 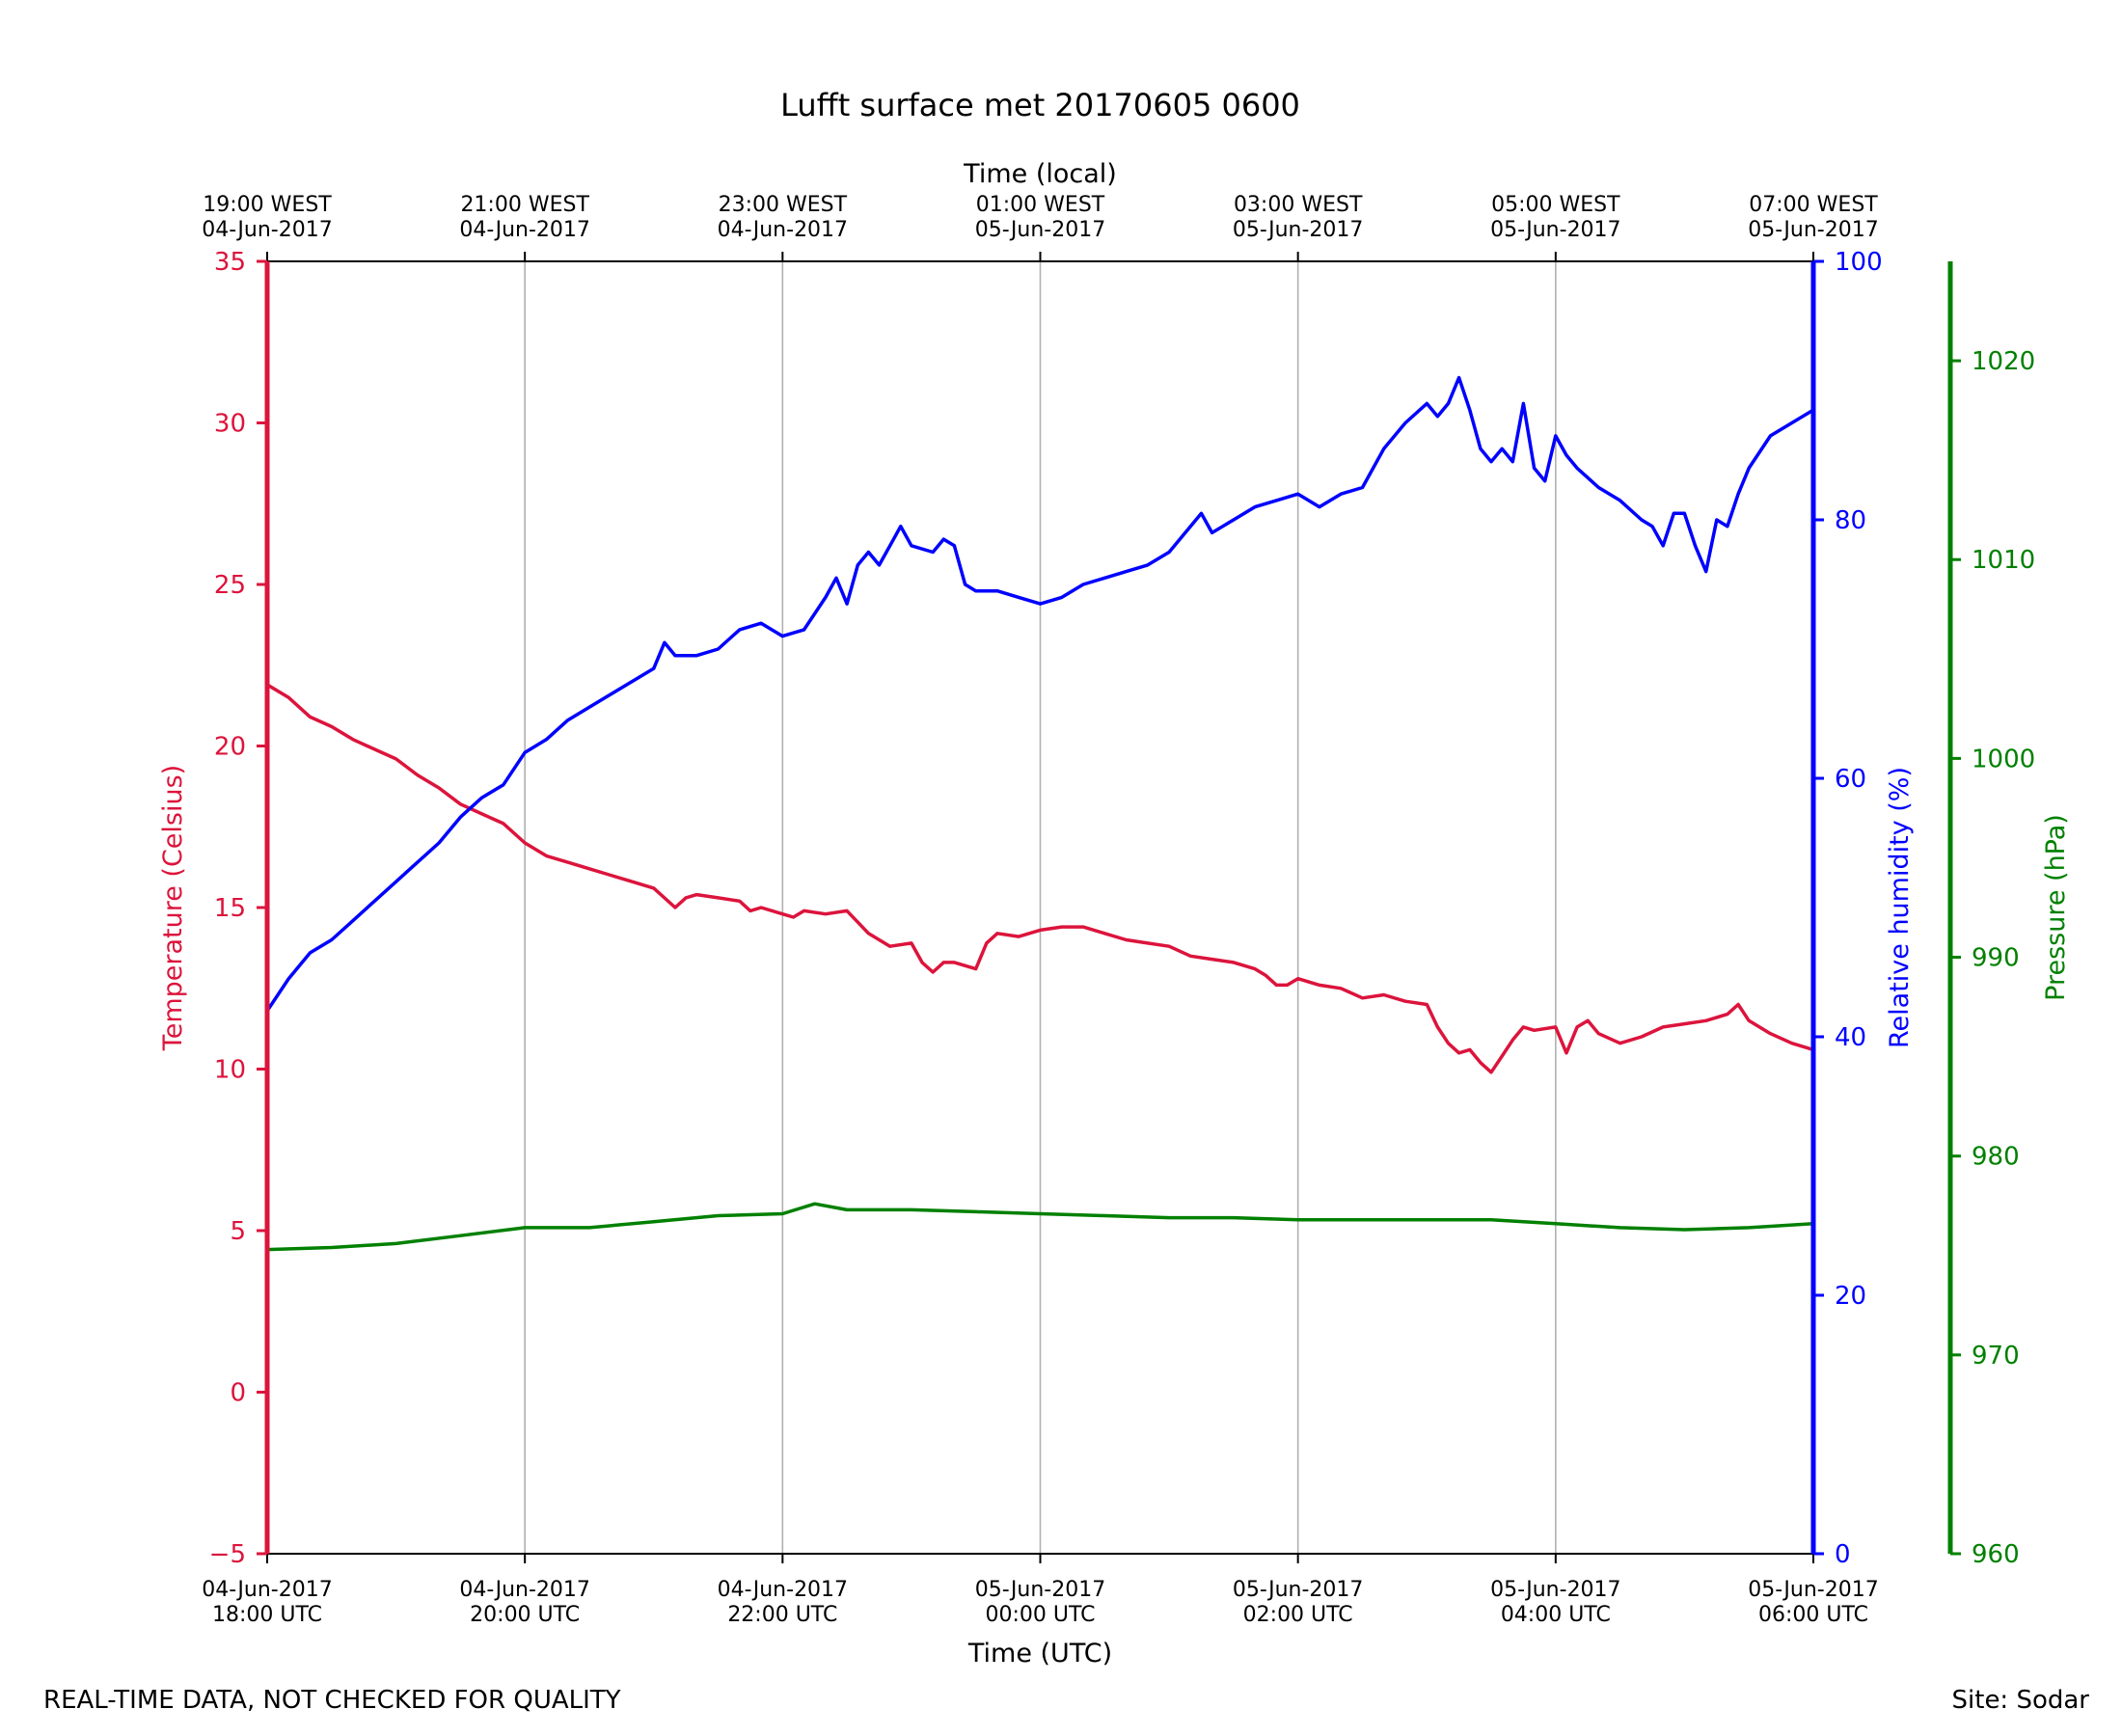 I want to click on site-label: Site: Sodar, so click(x=2020, y=1701).